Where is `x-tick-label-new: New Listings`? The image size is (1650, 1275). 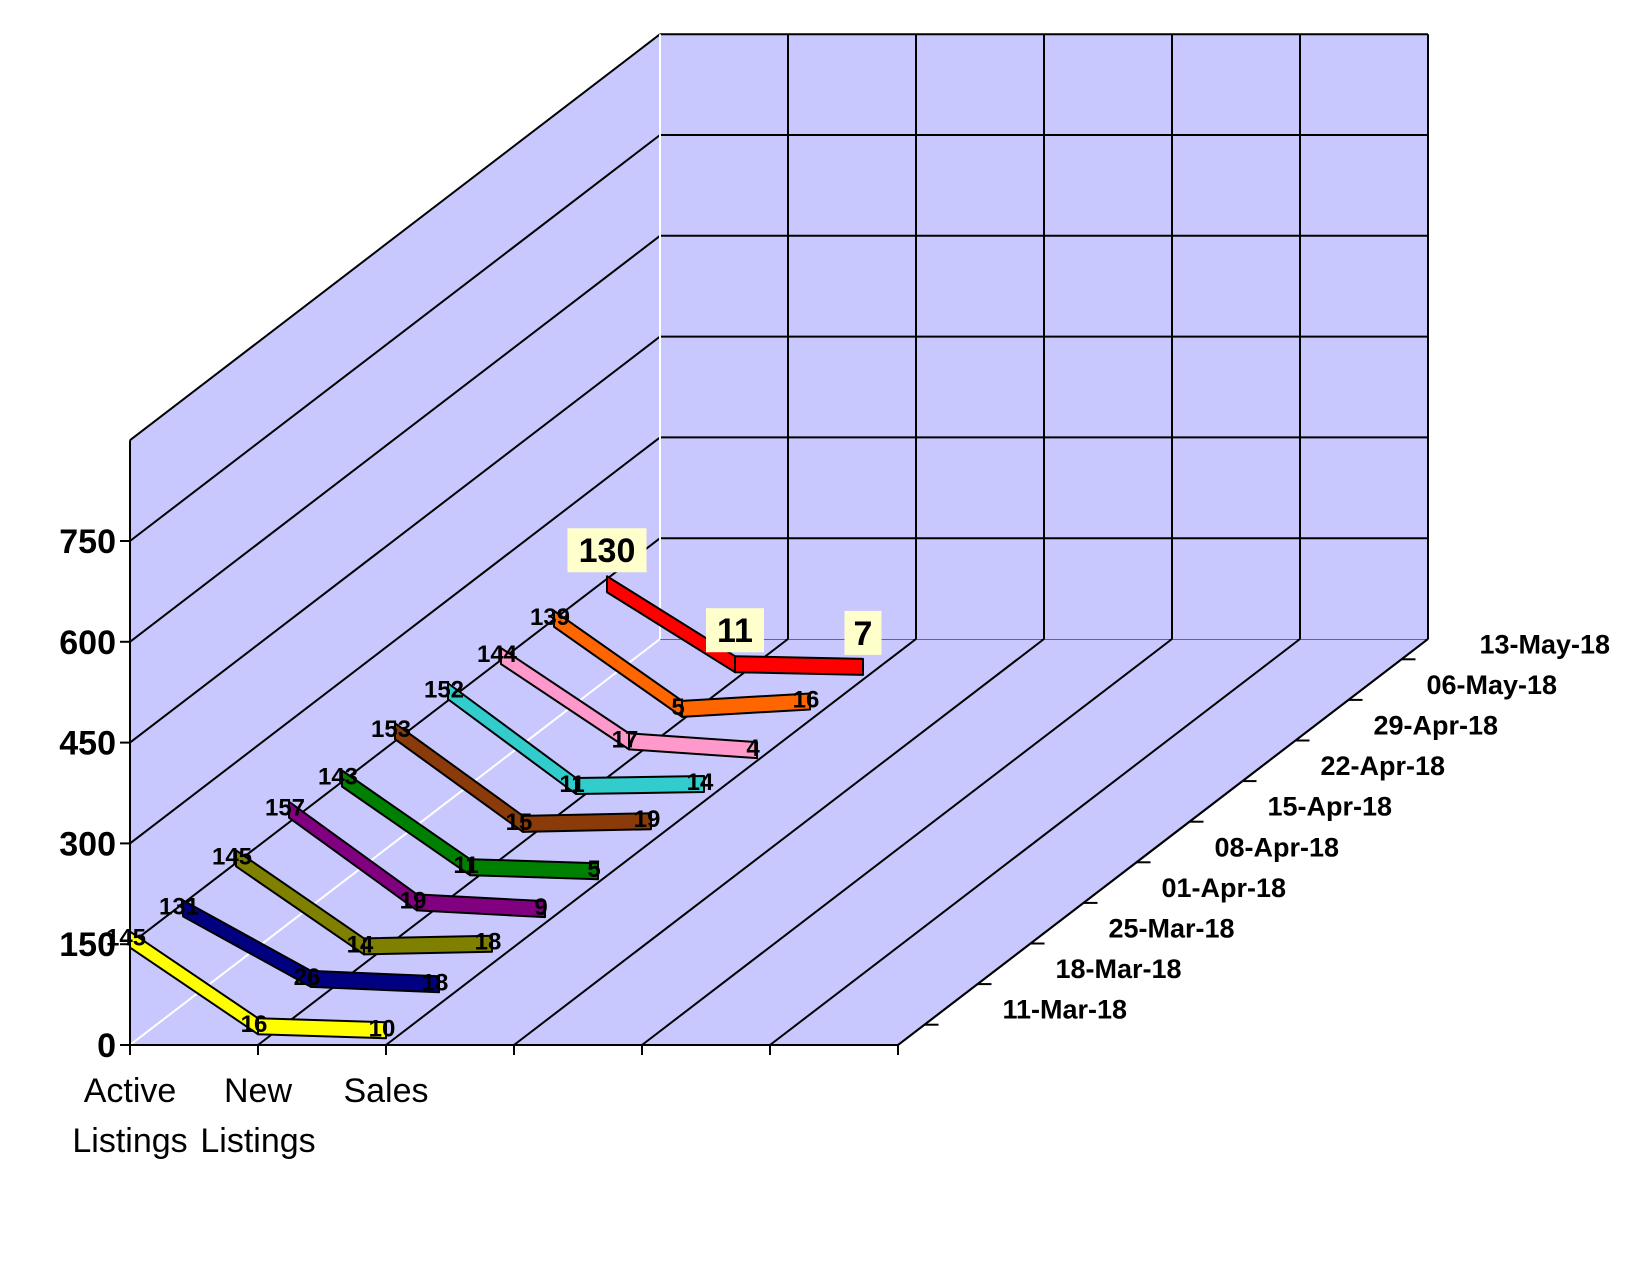 x-tick-label-new: New Listings is located at coordinates (257, 1116).